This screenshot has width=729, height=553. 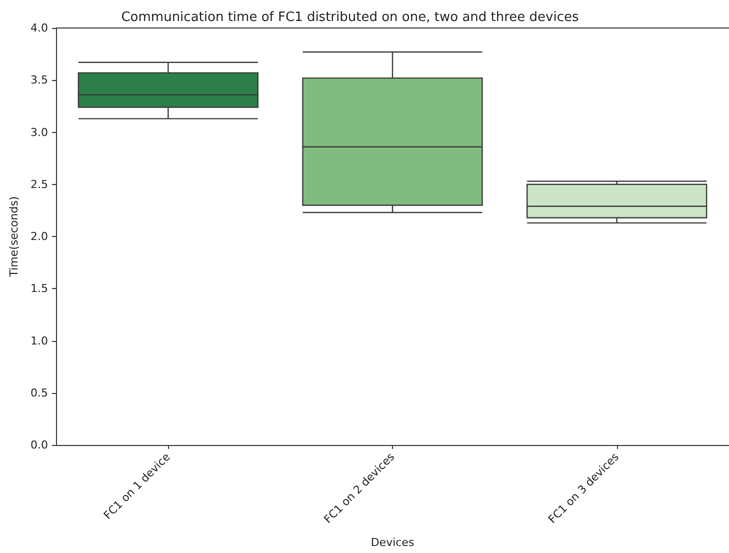 What do you see at coordinates (39, 445) in the screenshot?
I see `y-tick-label: 0.0` at bounding box center [39, 445].